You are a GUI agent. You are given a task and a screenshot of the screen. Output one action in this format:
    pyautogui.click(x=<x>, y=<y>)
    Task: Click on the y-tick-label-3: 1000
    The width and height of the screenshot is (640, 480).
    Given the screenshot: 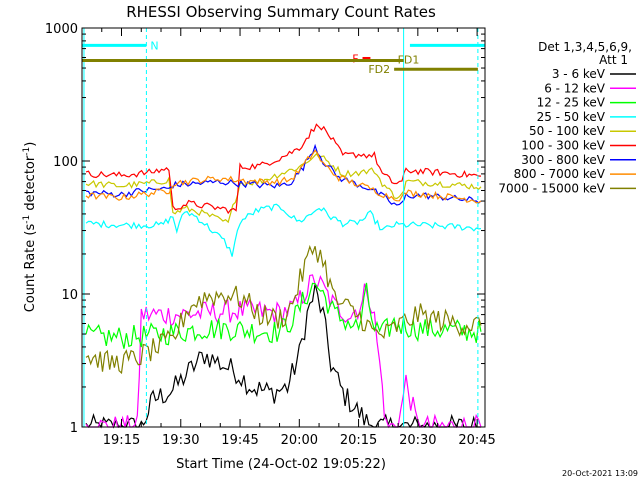 What is the action you would take?
    pyautogui.click(x=61, y=29)
    